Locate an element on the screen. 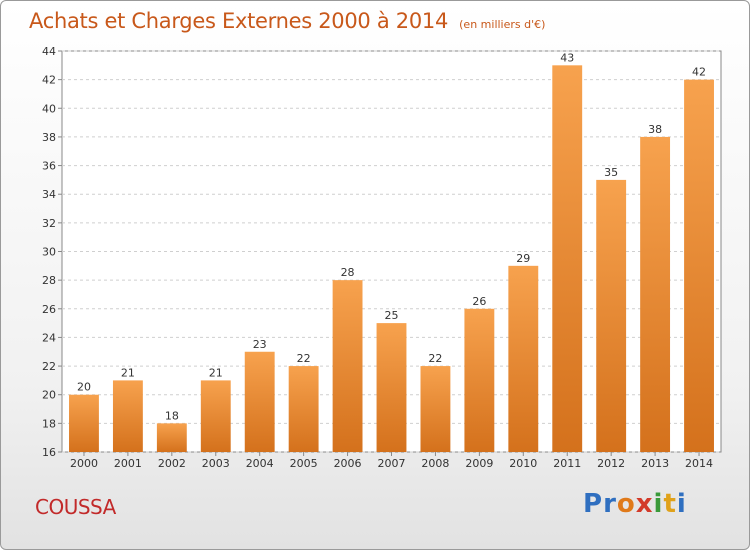 Image resolution: width=750 pixels, height=550 pixels. data-label: 43 is located at coordinates (567, 57).